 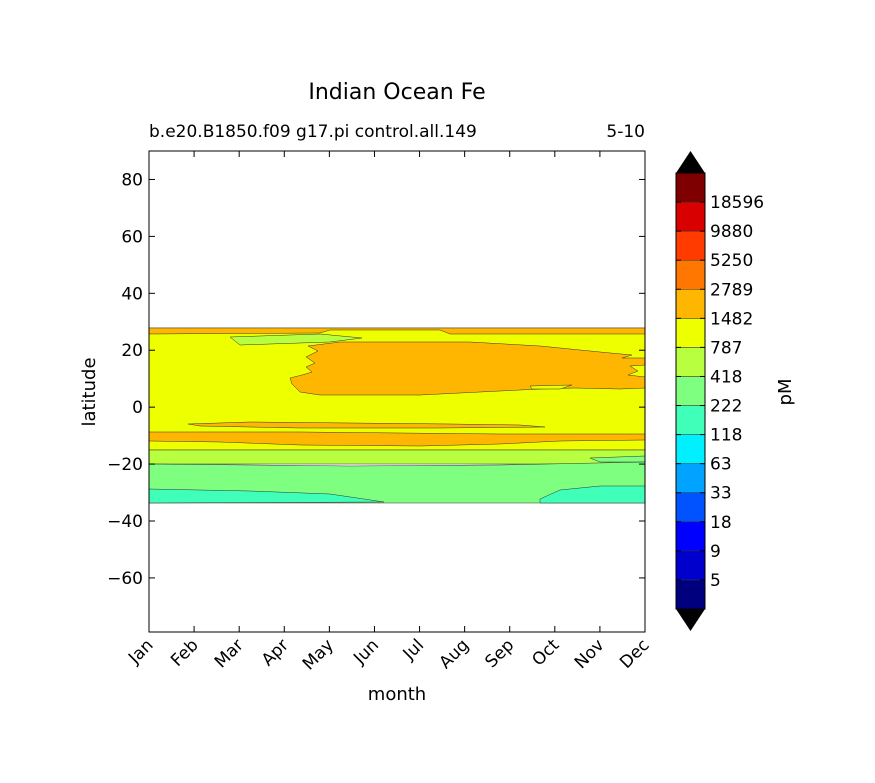 What do you see at coordinates (731, 290) in the screenshot?
I see `colorbar-tick-label: 2789` at bounding box center [731, 290].